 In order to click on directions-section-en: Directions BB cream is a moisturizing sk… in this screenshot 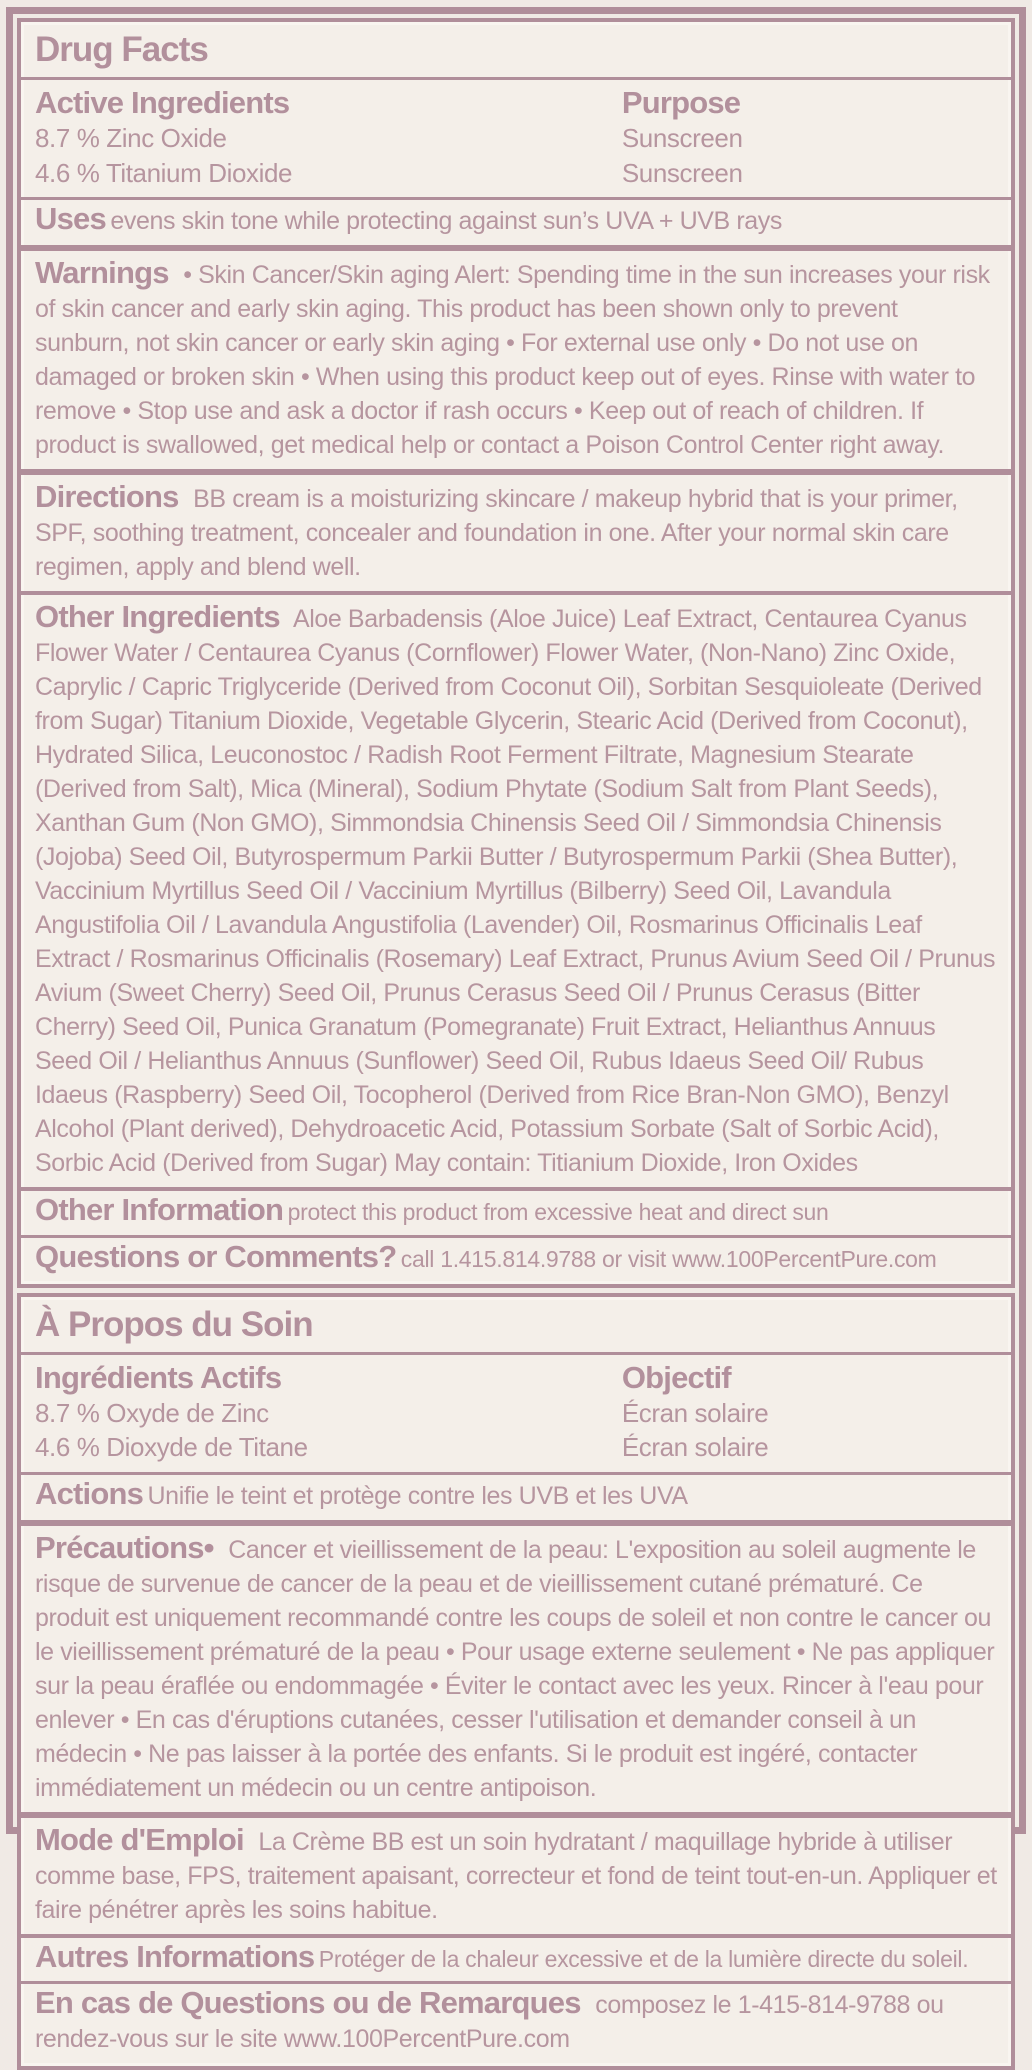, I will do `click(516, 533)`.